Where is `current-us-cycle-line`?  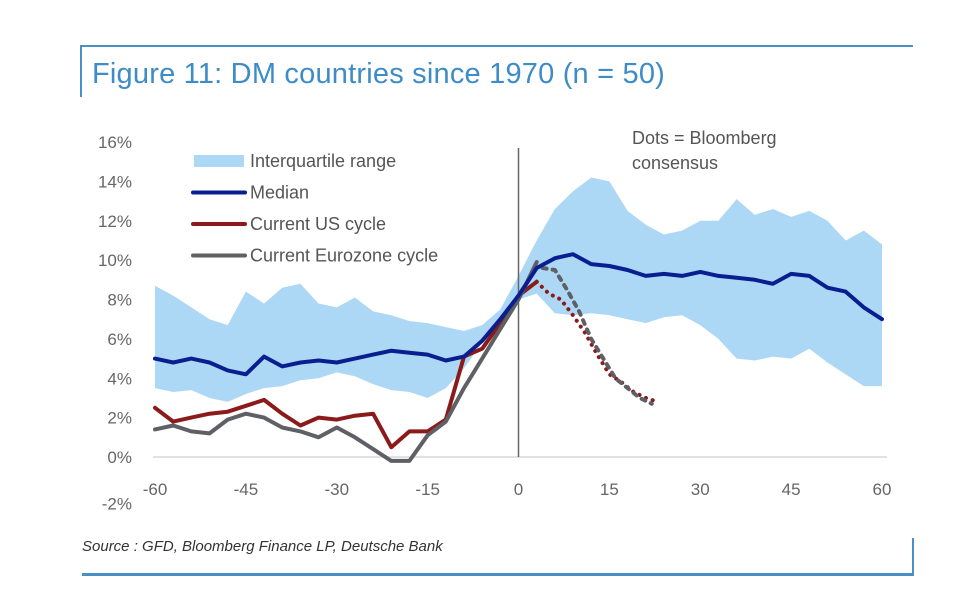 current-us-cycle-line is located at coordinates (346, 364).